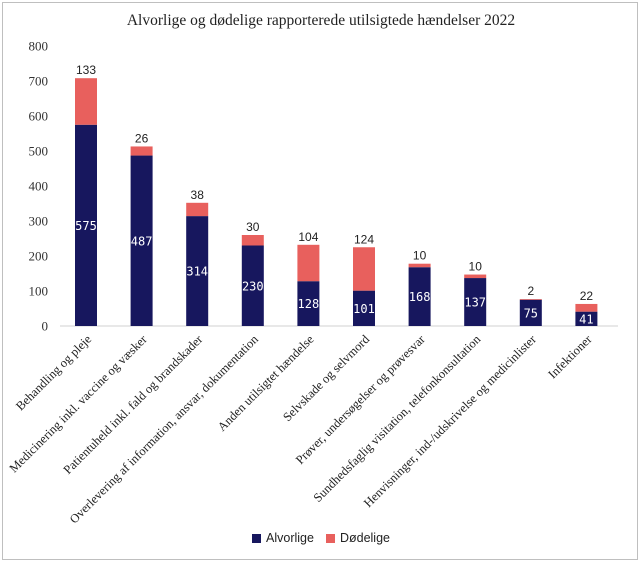 Image resolution: width=642 pixels, height=564 pixels. What do you see at coordinates (308, 237) in the screenshot?
I see `data-label-dodelige: 104` at bounding box center [308, 237].